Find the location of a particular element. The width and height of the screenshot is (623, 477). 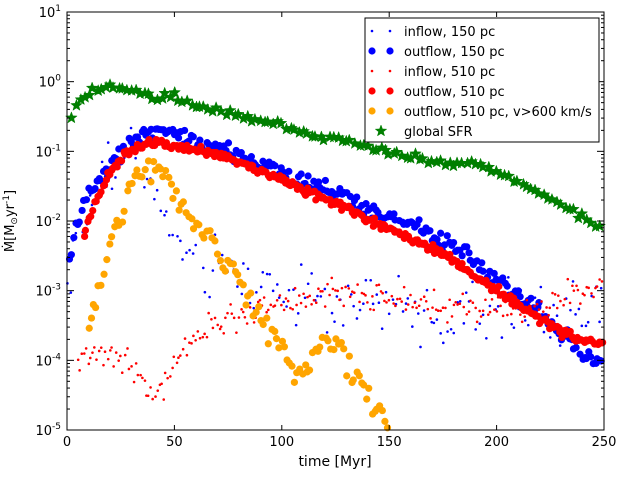

y-tick-label: 10¹ is located at coordinates (50, 12).